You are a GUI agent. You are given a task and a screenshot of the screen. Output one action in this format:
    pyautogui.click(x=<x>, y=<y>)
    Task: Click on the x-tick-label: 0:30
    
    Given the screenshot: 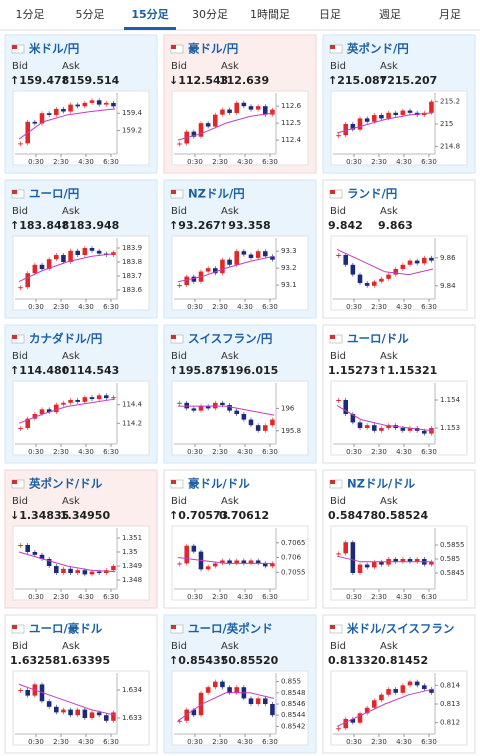 What is the action you would take?
    pyautogui.click(x=195, y=452)
    